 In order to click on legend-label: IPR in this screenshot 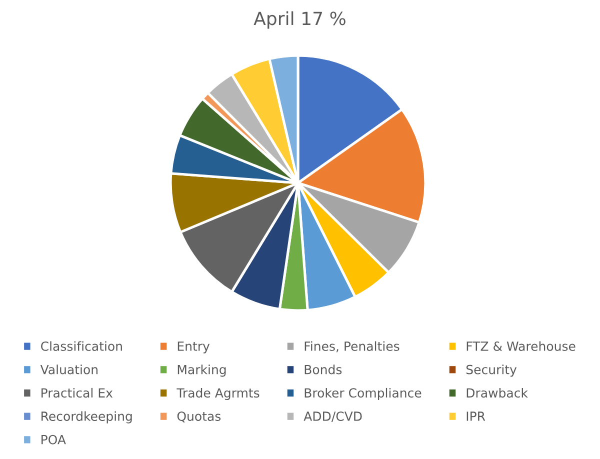, I will do `click(476, 416)`.